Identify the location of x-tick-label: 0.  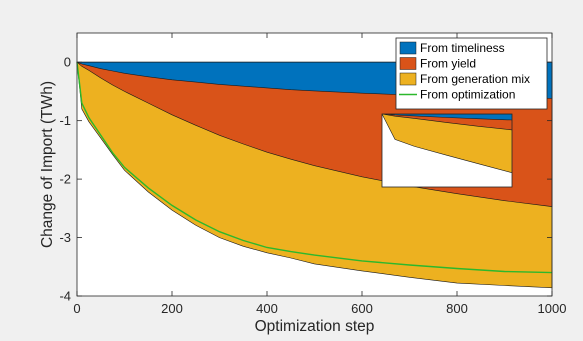
(76, 308).